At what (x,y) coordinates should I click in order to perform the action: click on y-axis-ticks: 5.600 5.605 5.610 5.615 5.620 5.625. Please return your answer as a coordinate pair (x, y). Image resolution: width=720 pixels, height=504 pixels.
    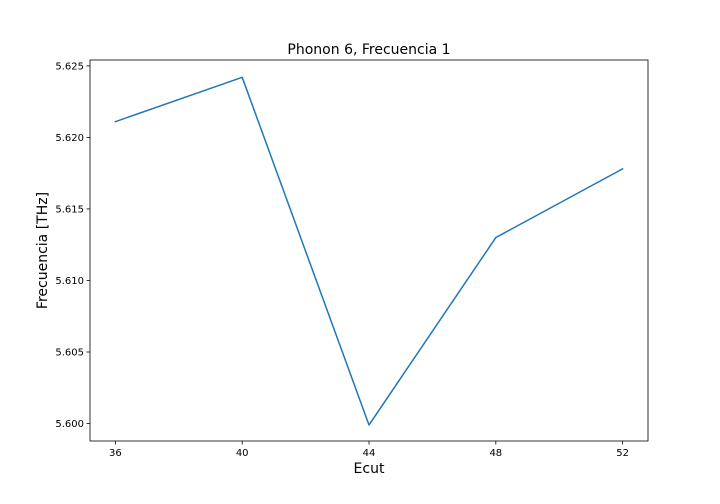
    Looking at the image, I should click on (72, 245).